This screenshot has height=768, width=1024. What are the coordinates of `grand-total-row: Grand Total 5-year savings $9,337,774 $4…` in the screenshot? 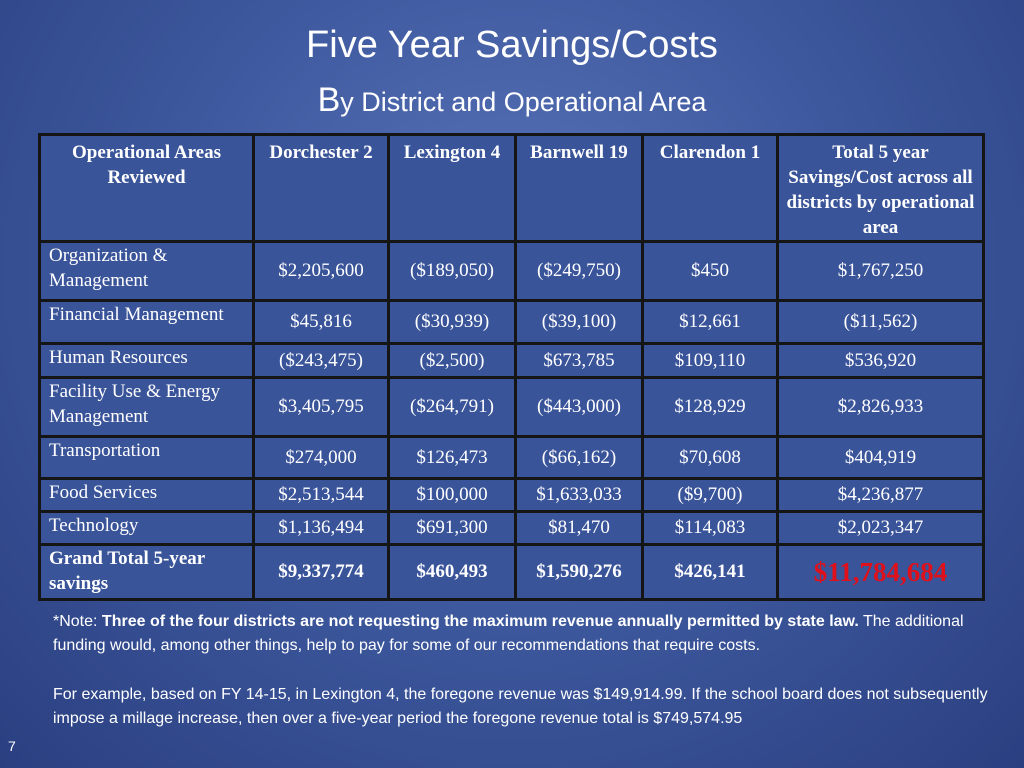 It's located at (511, 572).